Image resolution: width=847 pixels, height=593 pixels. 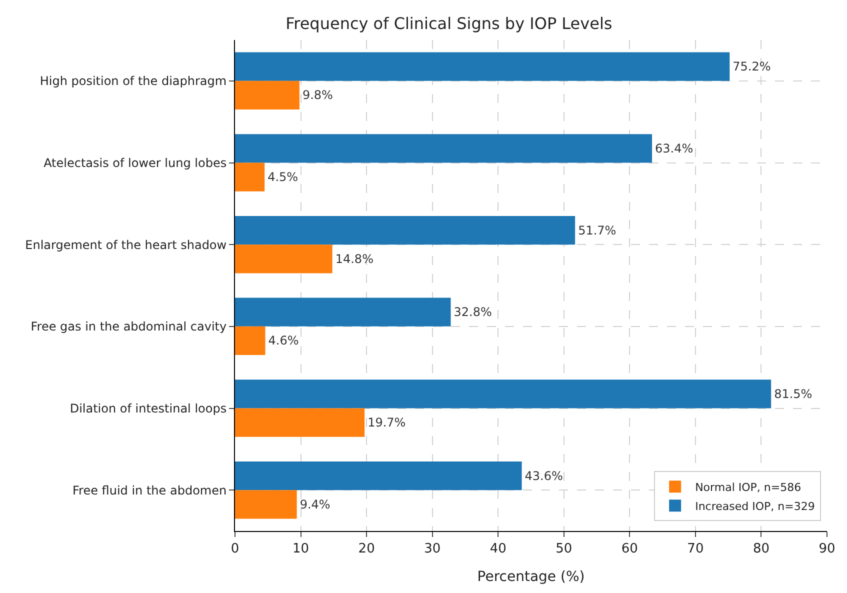 What do you see at coordinates (793, 393) in the screenshot?
I see `data-label: 81.5%` at bounding box center [793, 393].